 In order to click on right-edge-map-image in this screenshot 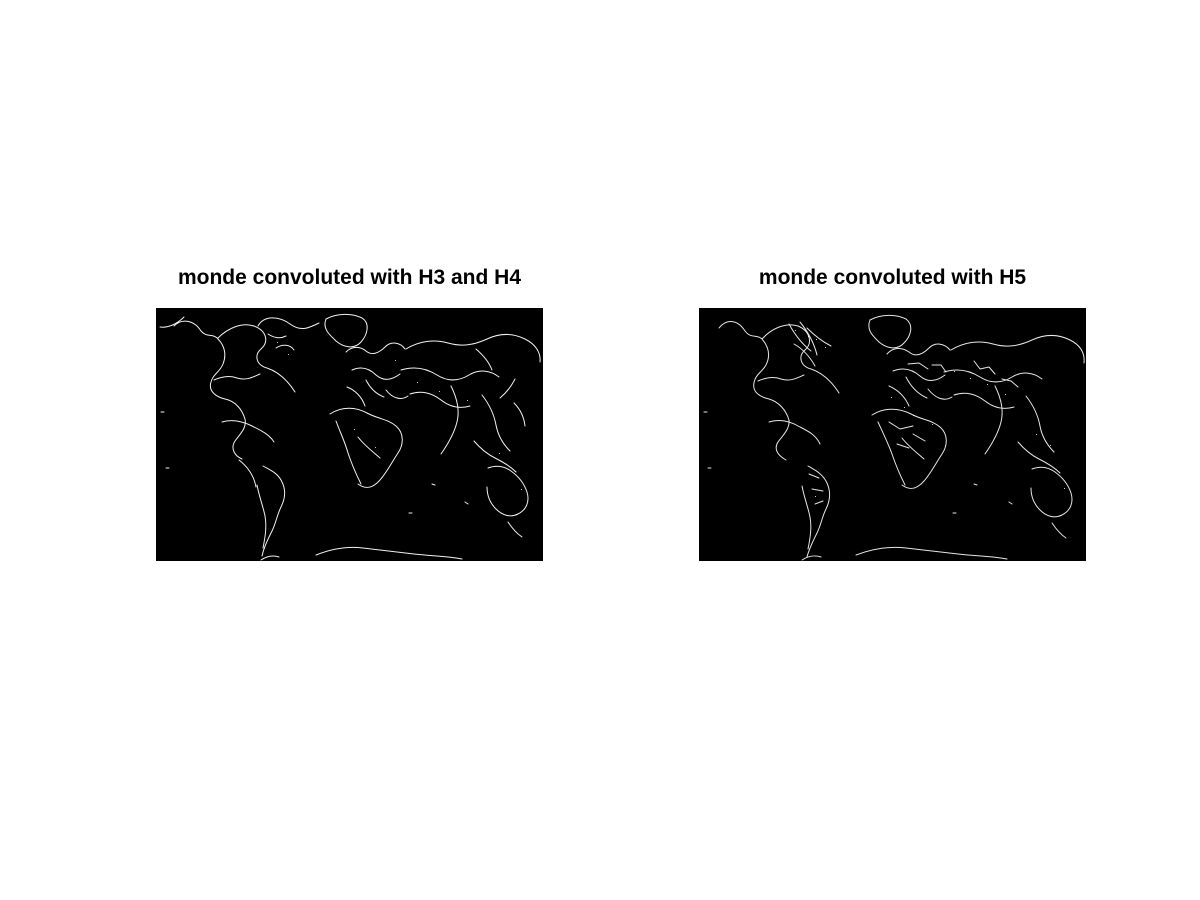, I will do `click(892, 434)`.